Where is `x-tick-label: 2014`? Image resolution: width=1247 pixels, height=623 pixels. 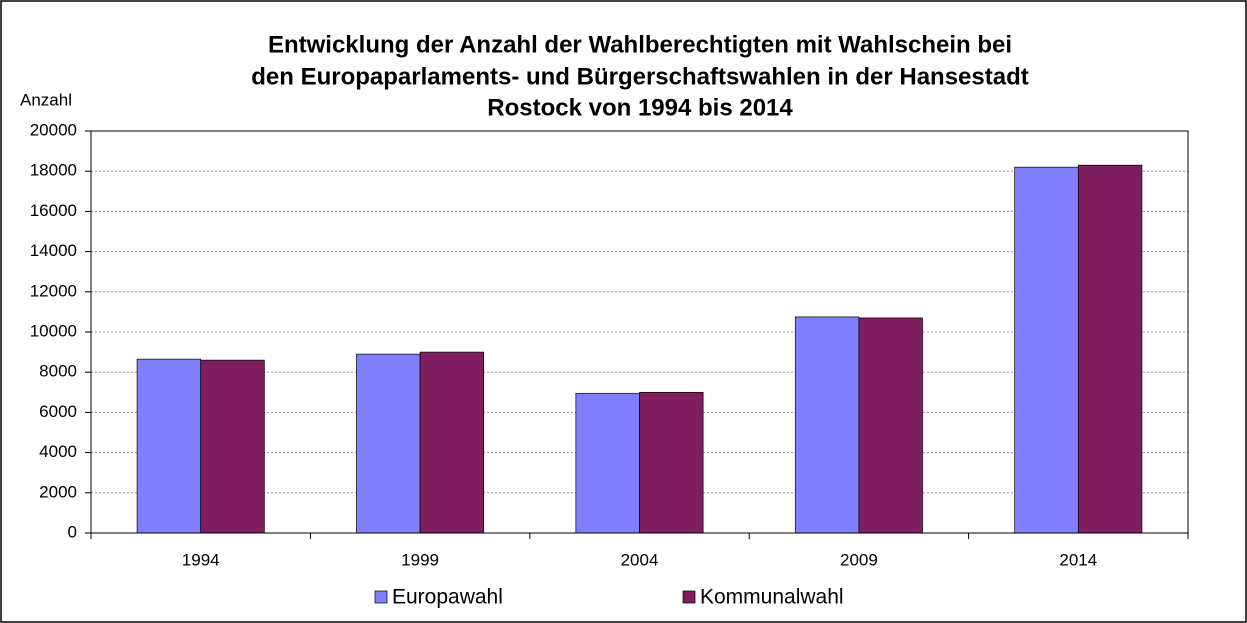
x-tick-label: 2014 is located at coordinates (1078, 559).